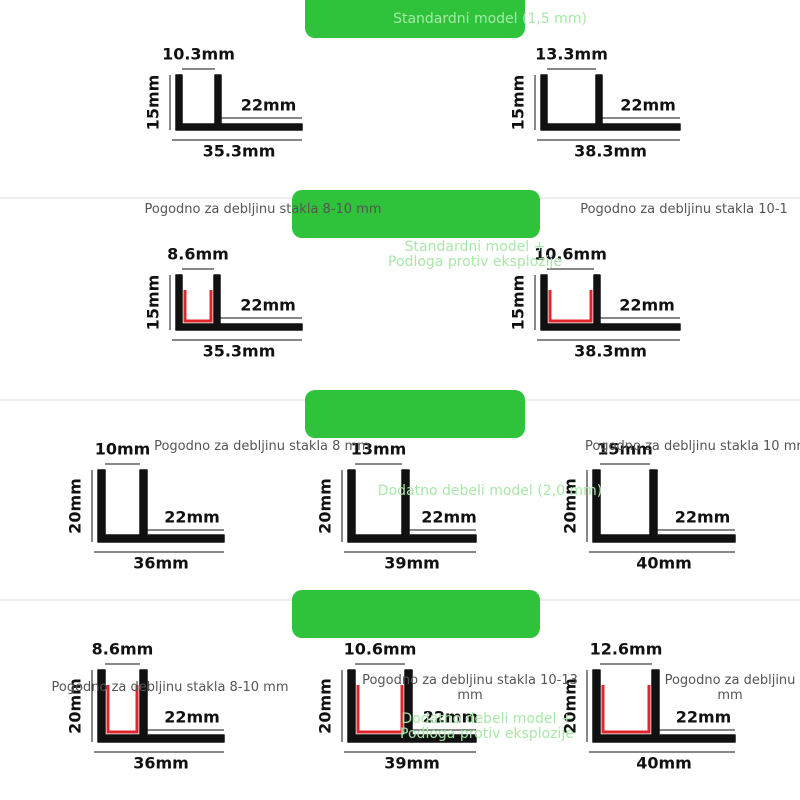 Image resolution: width=800 pixels, height=800 pixels. Describe the element at coordinates (470, 680) in the screenshot. I see `note-line: Pogodno za debljinu stakla 10-13` at that location.